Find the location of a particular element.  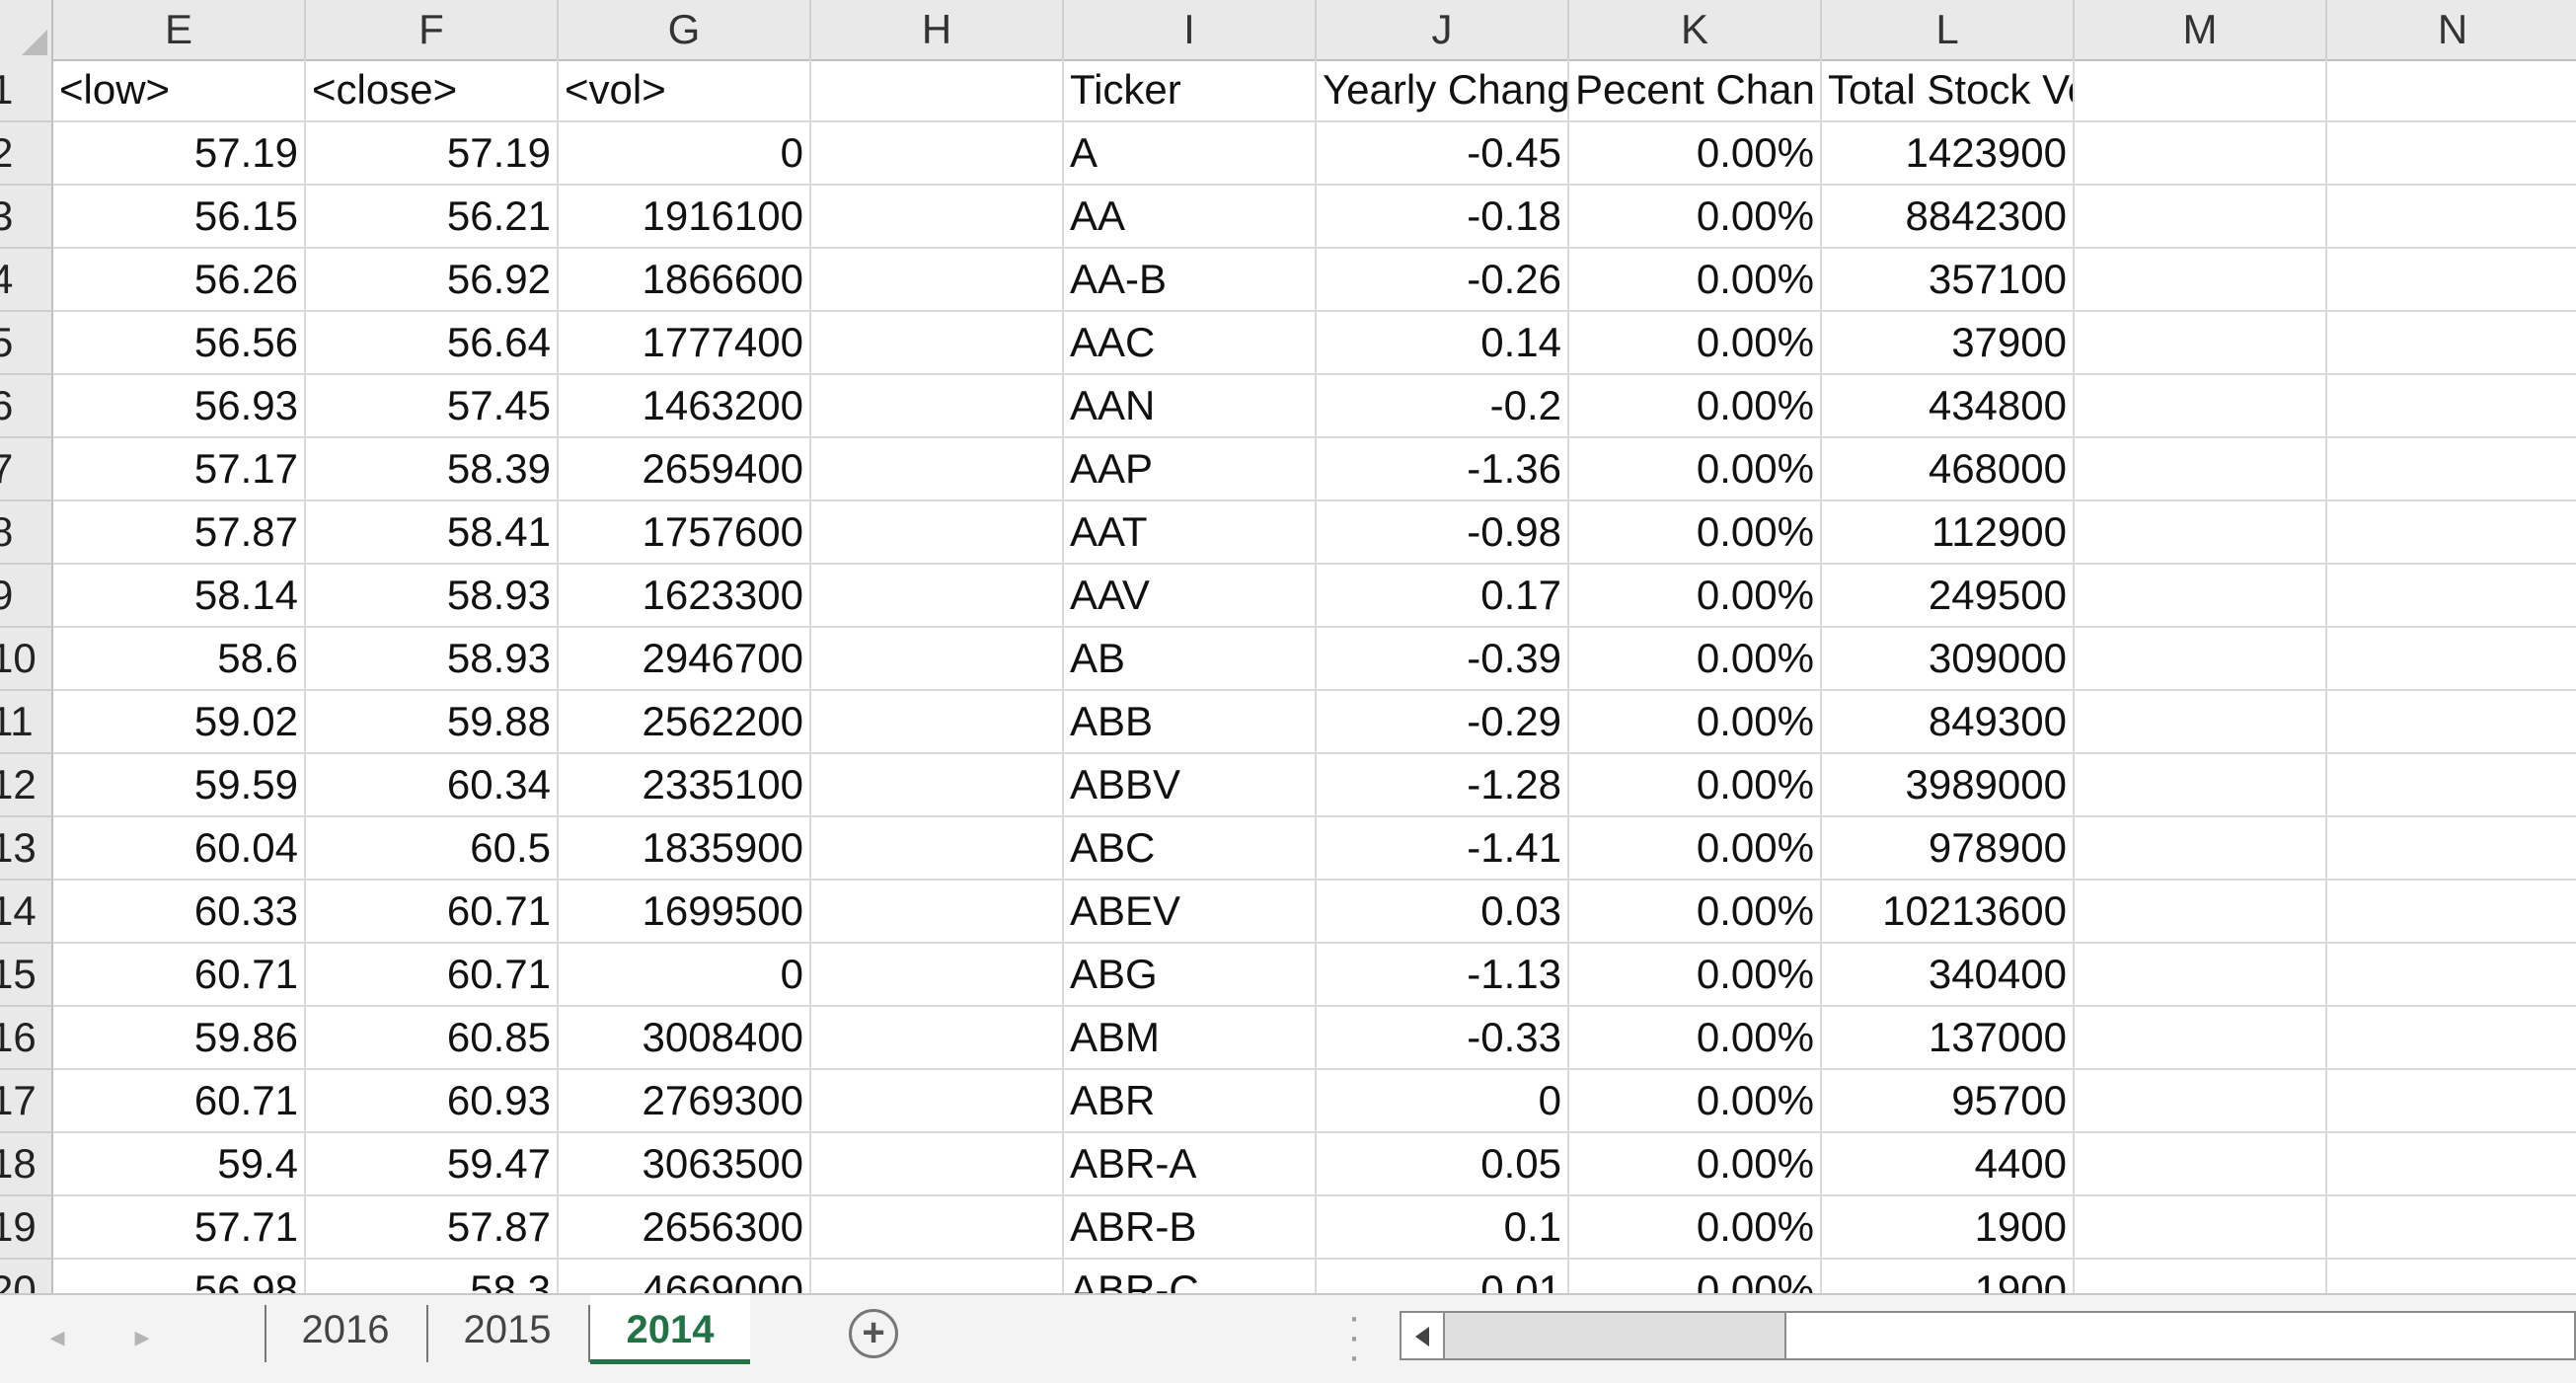

cell-i13: ABC is located at coordinates (1190, 849).